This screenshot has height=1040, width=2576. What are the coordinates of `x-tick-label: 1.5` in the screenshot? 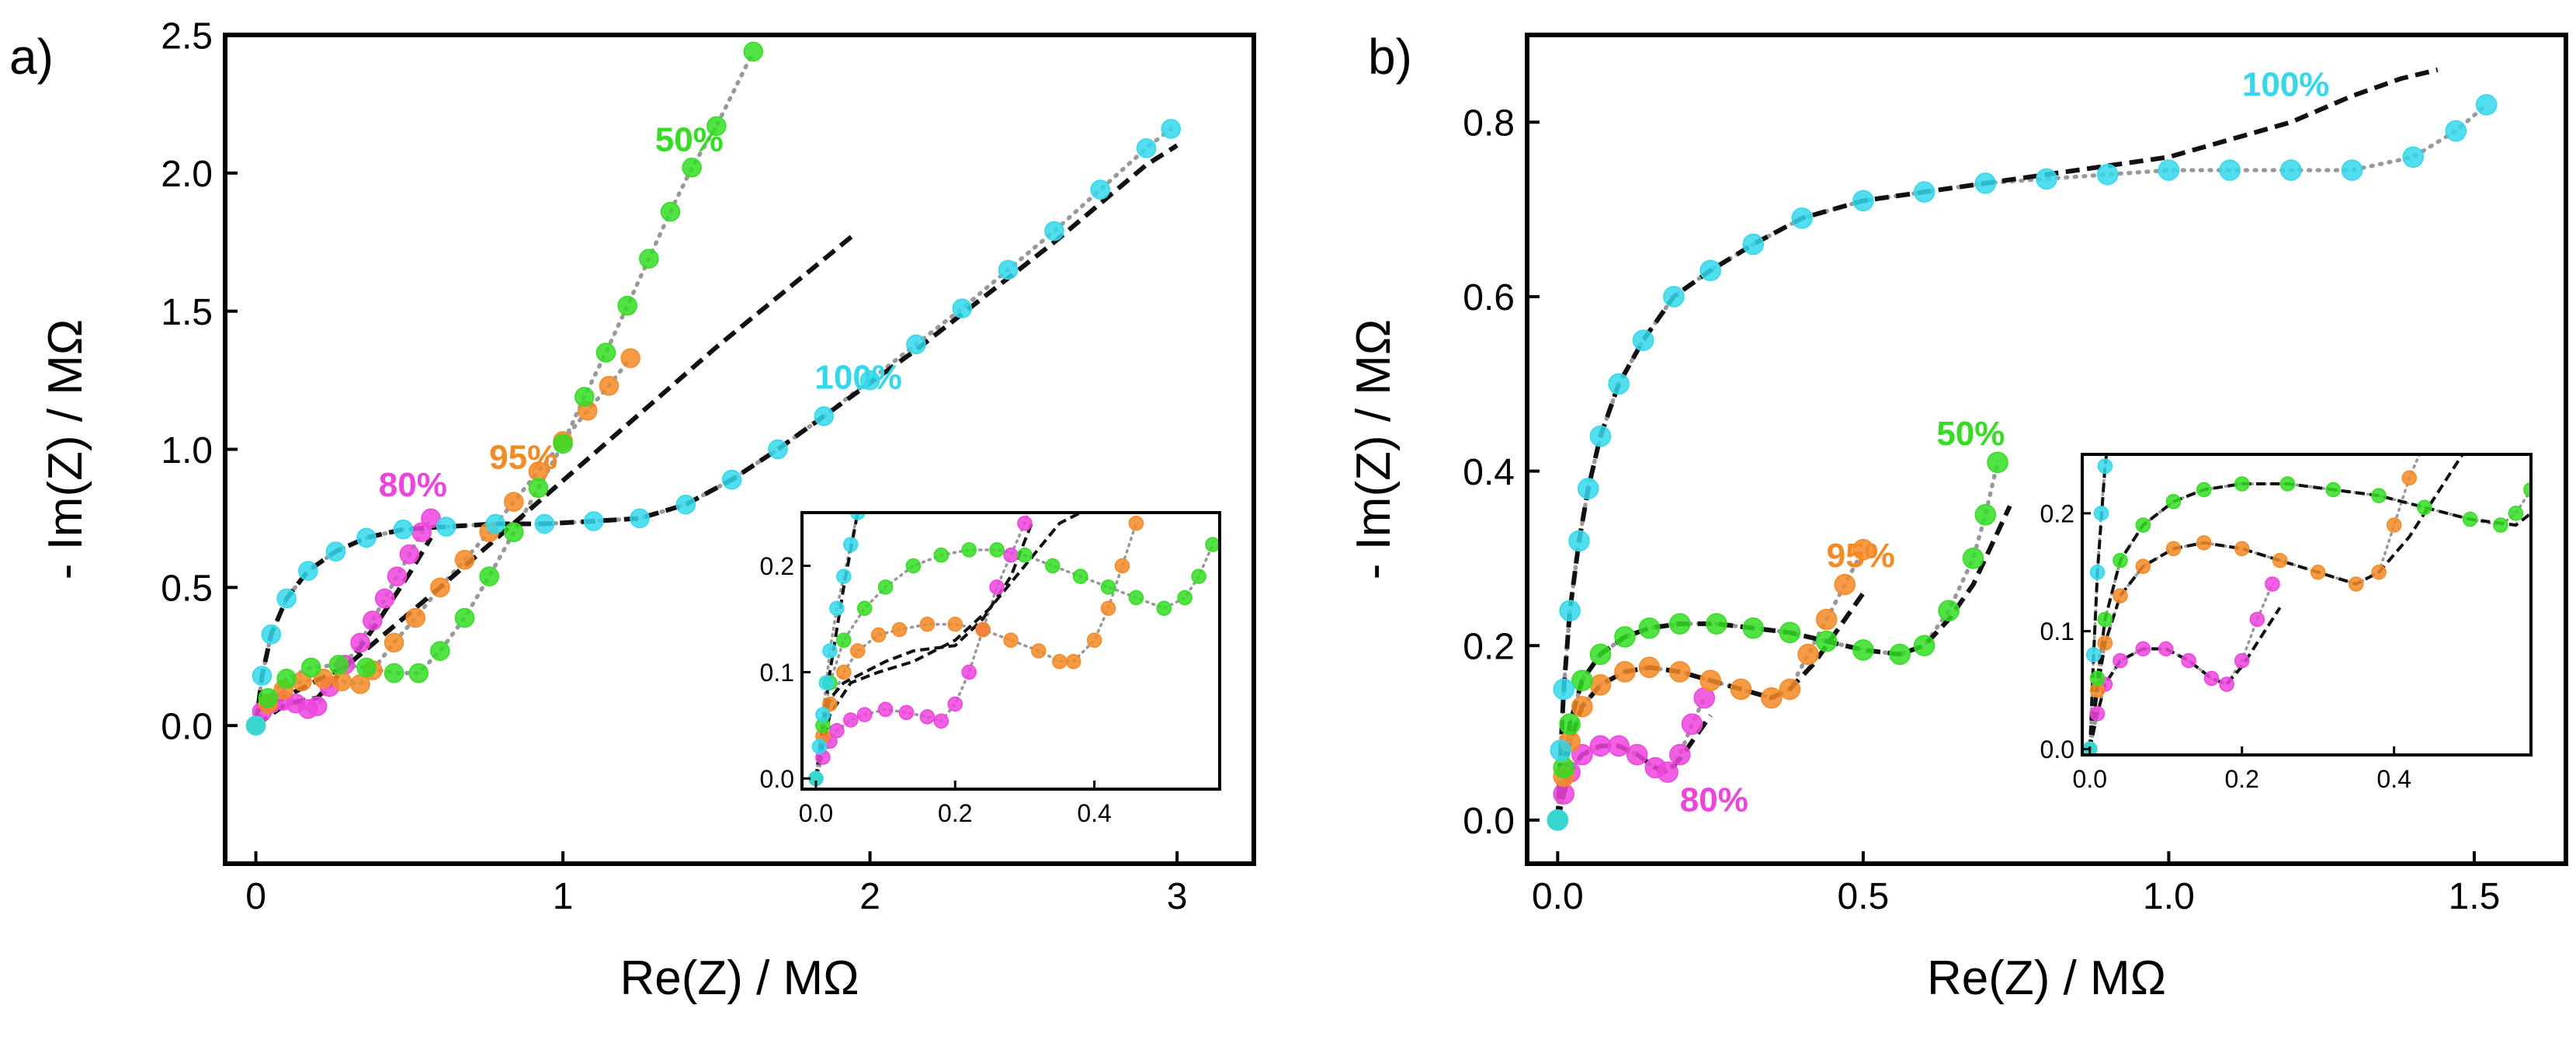 It's located at (2475, 897).